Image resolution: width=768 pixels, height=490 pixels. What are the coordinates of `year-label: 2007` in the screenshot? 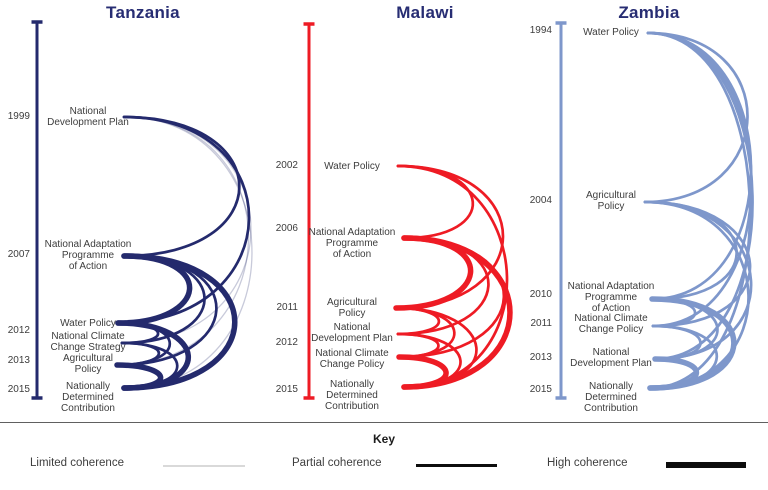 It's located at (18, 254).